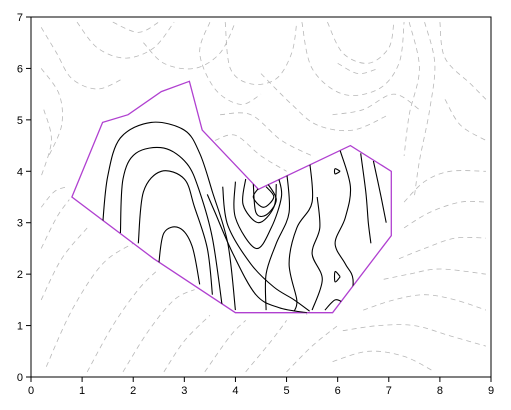 This screenshot has width=511, height=410. I want to click on x-tick-label: 9, so click(491, 391).